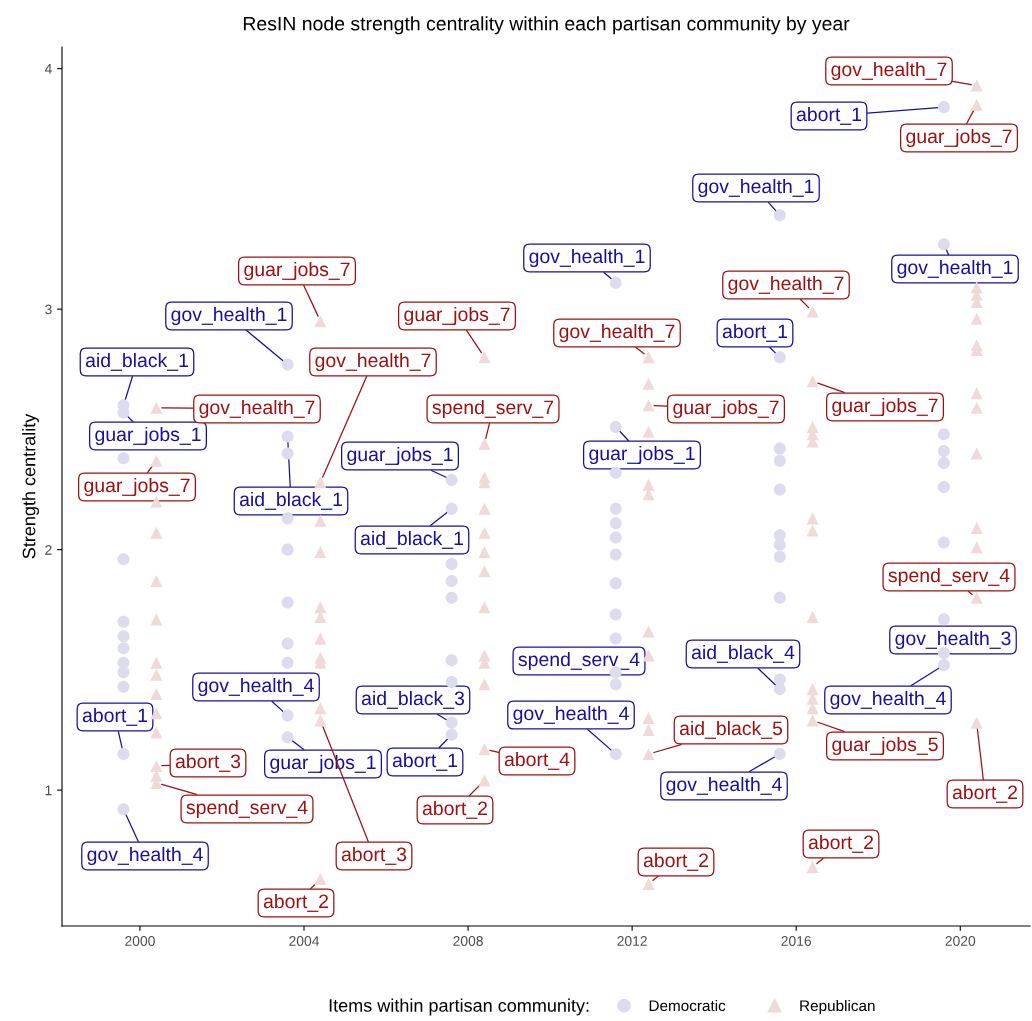 The width and height of the screenshot is (1032, 1021). What do you see at coordinates (837, 1007) in the screenshot?
I see `legend-label: Republican` at bounding box center [837, 1007].